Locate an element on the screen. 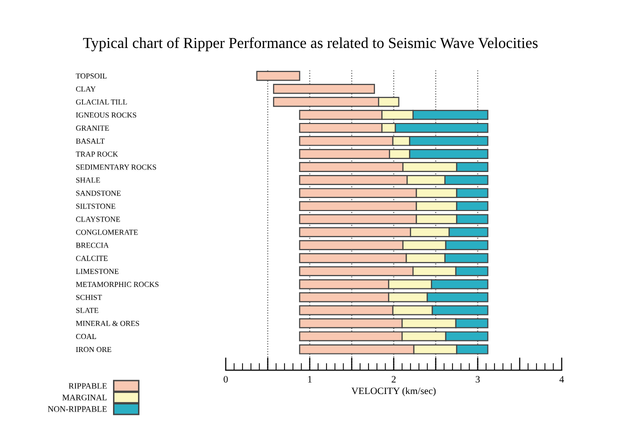  x-tick-label: 1 is located at coordinates (310, 379).